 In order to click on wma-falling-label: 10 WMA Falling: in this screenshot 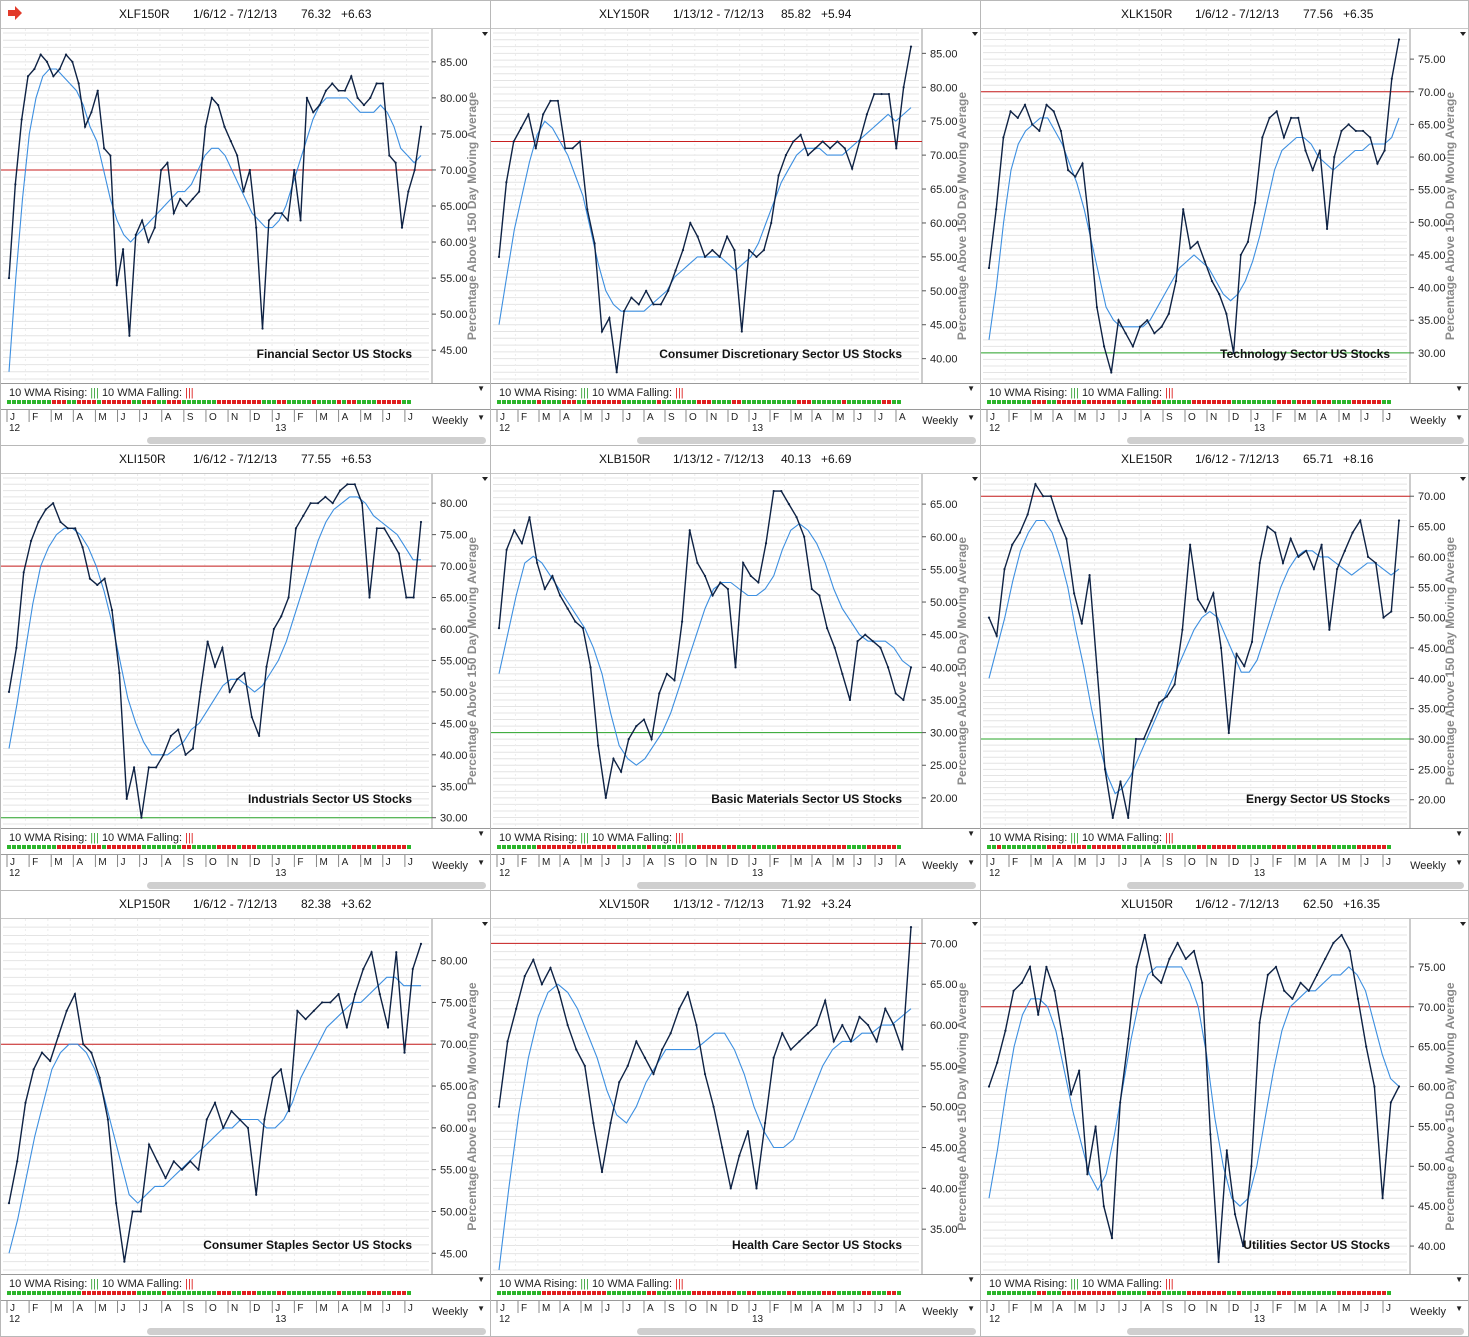, I will do `click(632, 838)`.